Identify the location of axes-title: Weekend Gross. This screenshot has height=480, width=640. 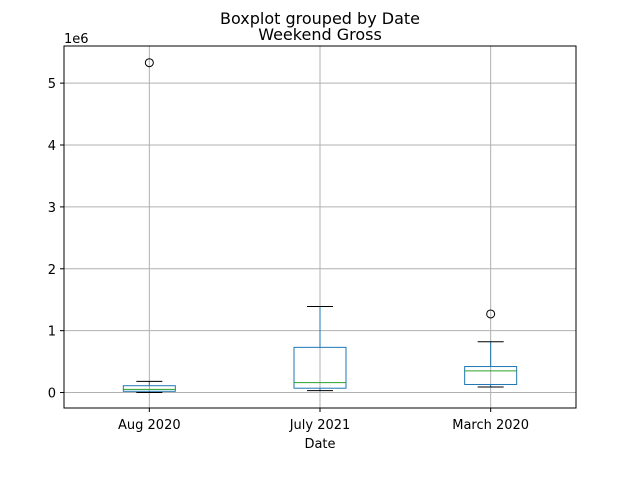
(320, 34).